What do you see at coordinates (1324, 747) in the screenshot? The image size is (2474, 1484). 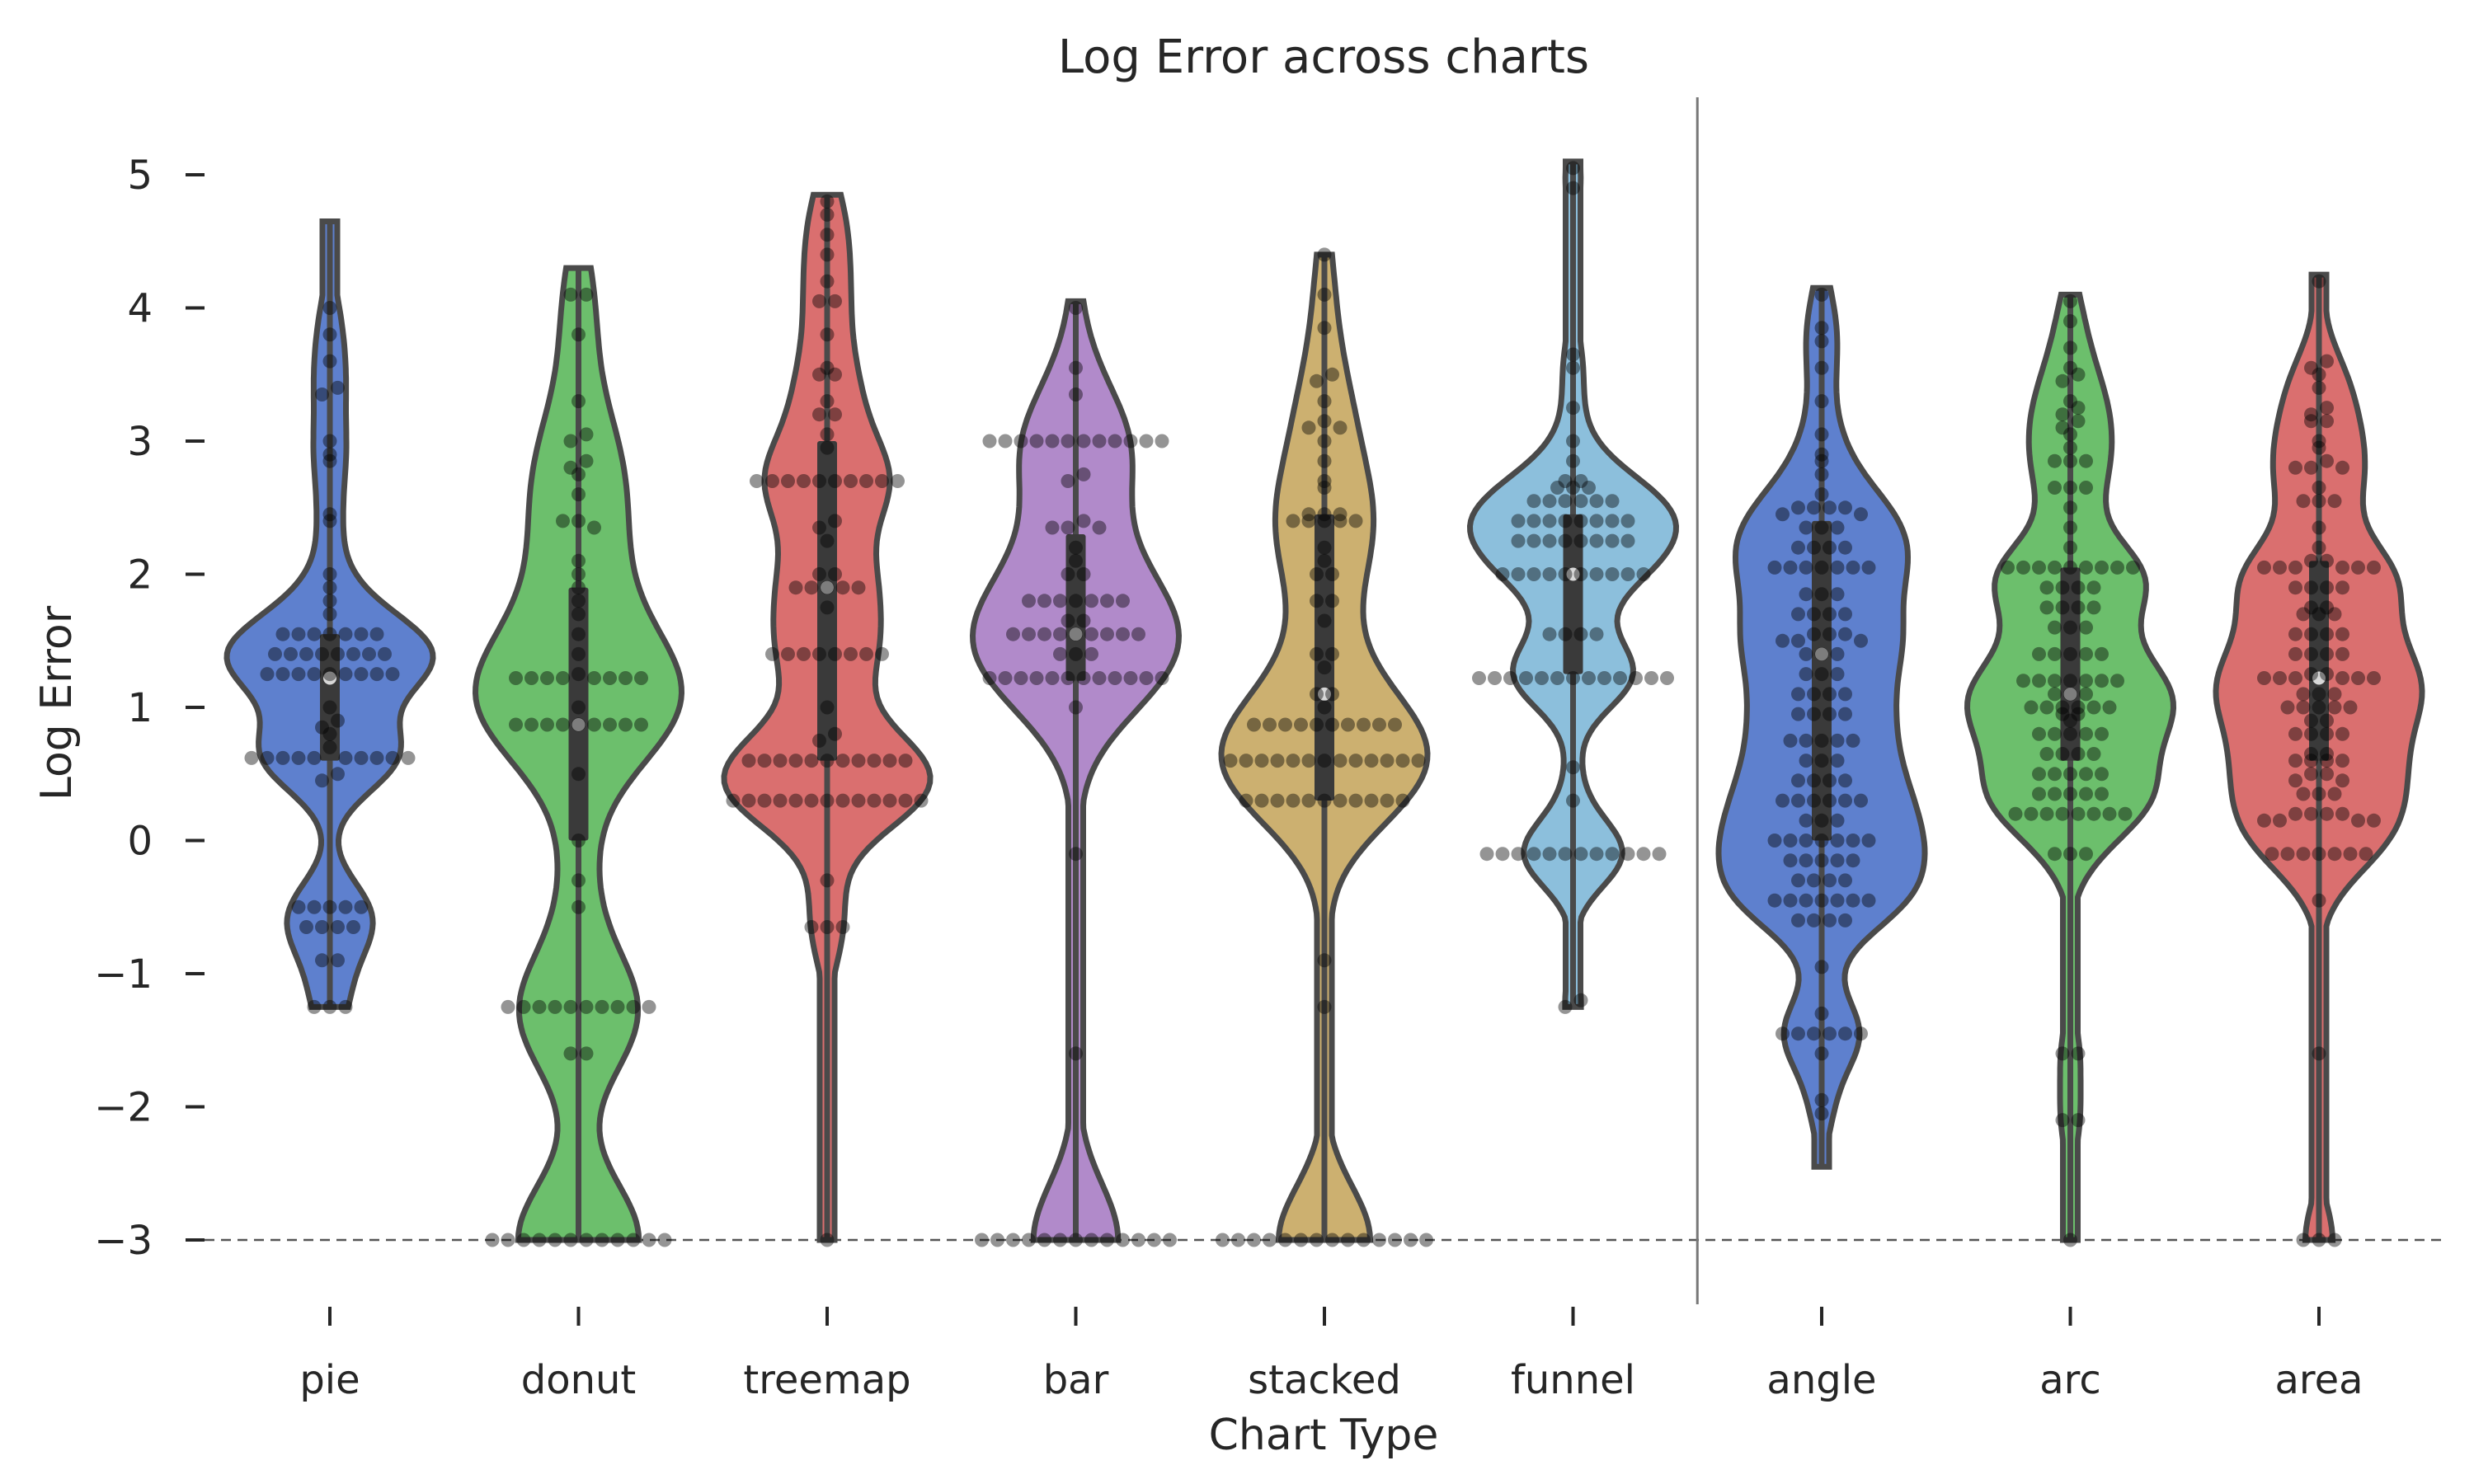 I see `swarm-stacked` at bounding box center [1324, 747].